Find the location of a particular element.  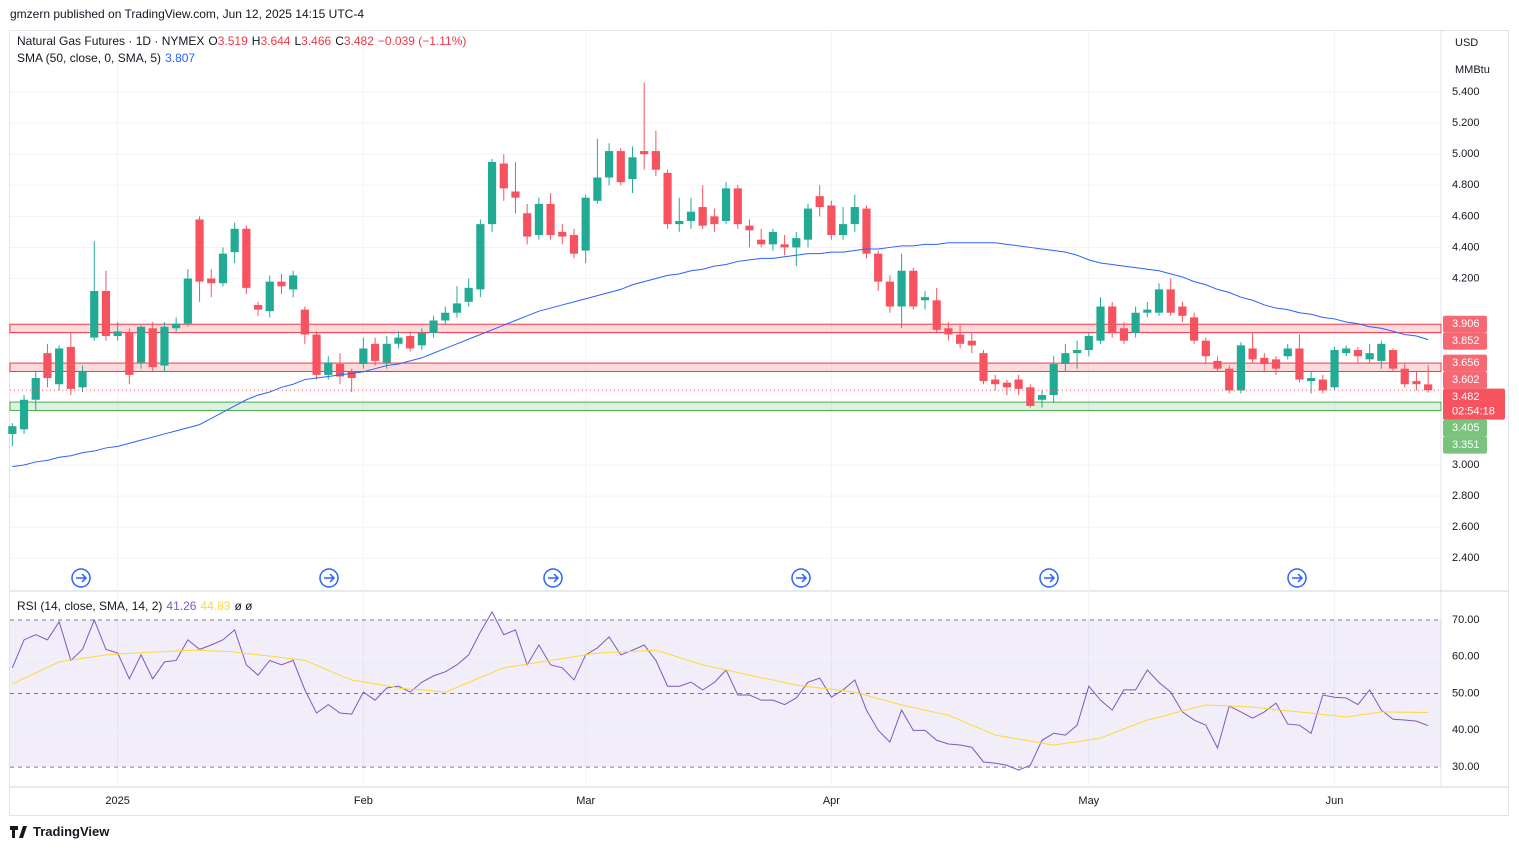

price-badge-label: 3.482 is located at coordinates (1466, 397).